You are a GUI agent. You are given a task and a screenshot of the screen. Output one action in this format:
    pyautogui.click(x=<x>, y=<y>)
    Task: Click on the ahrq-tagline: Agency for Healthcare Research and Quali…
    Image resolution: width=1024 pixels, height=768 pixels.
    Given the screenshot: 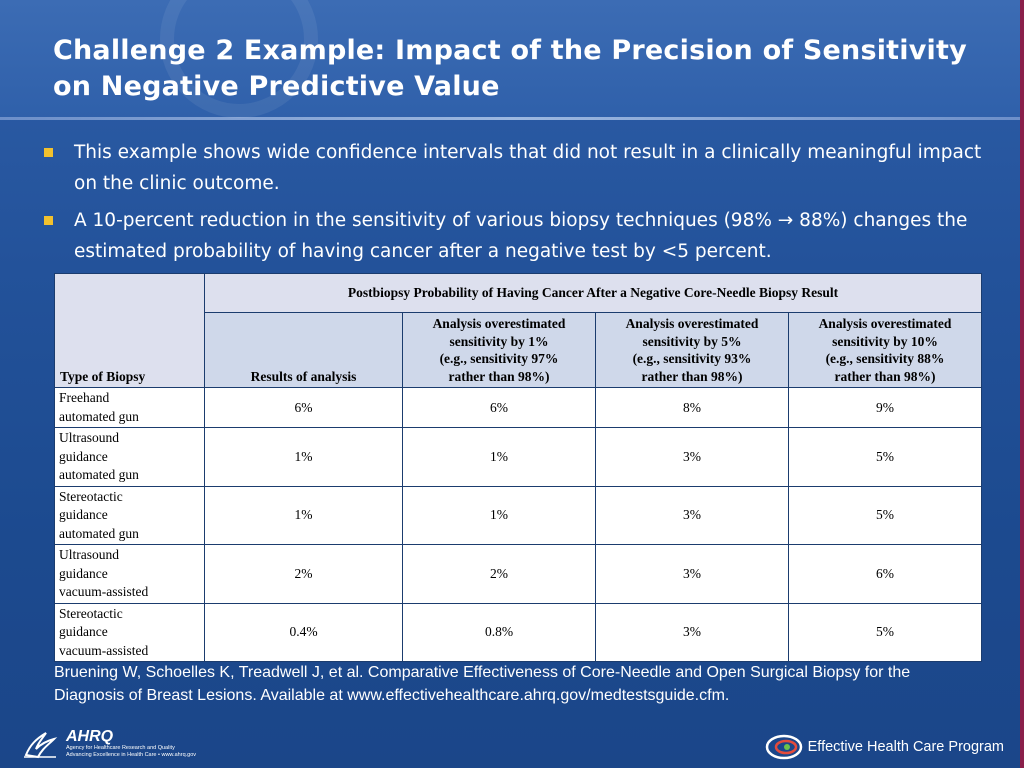 What is the action you would take?
    pyautogui.click(x=120, y=748)
    